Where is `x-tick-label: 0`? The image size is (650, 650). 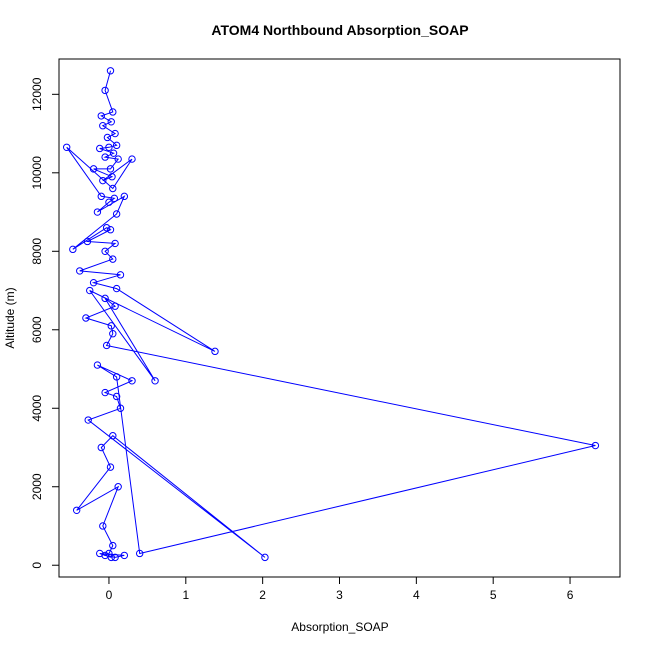
x-tick-label: 0 is located at coordinates (109, 595).